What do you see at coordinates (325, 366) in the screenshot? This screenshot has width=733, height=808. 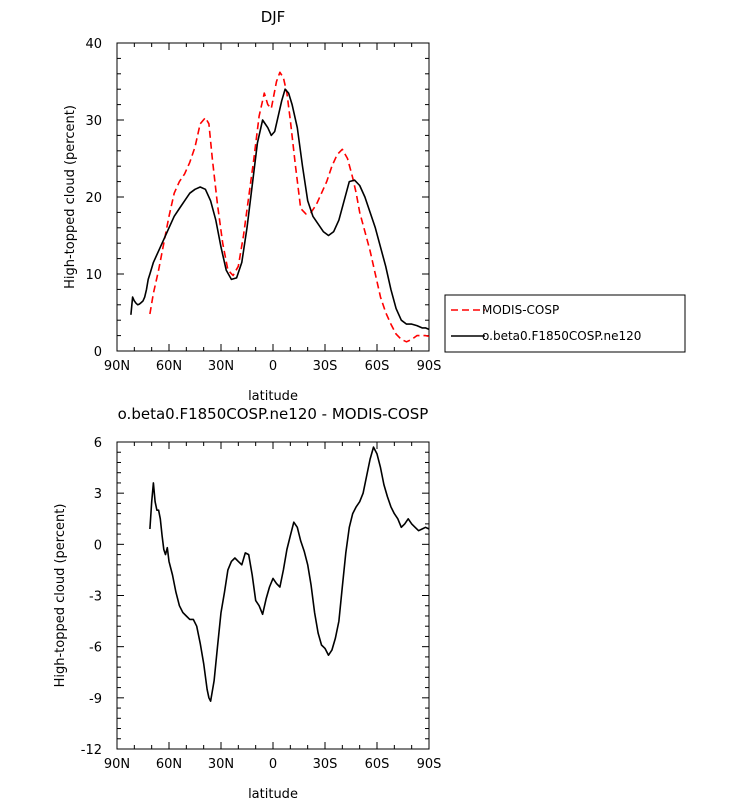 I see `panel1-x-tick-label: 30S` at bounding box center [325, 366].